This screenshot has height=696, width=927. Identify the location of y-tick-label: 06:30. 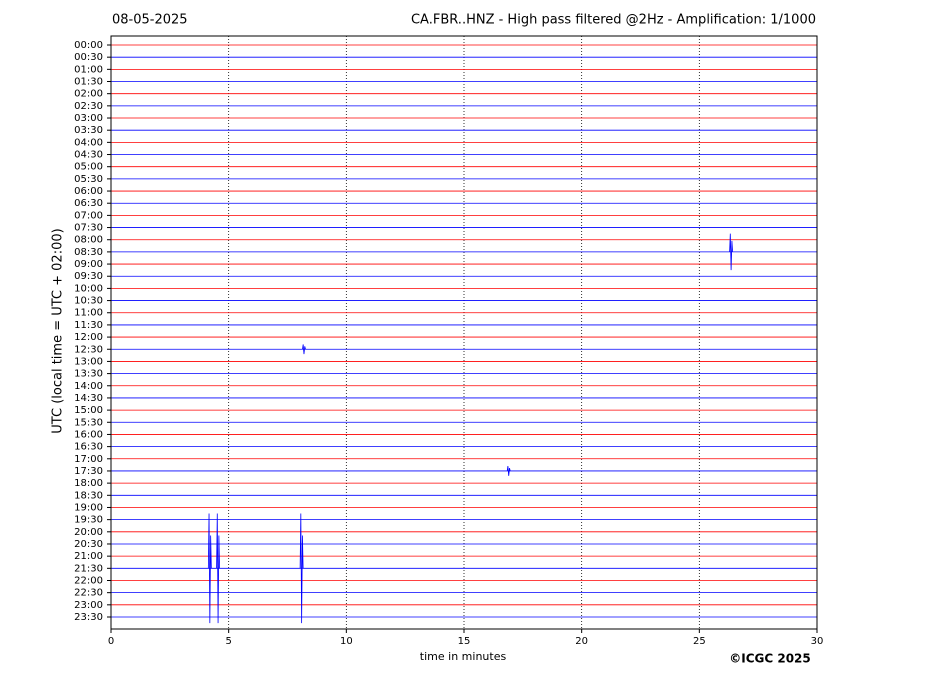
(88, 203).